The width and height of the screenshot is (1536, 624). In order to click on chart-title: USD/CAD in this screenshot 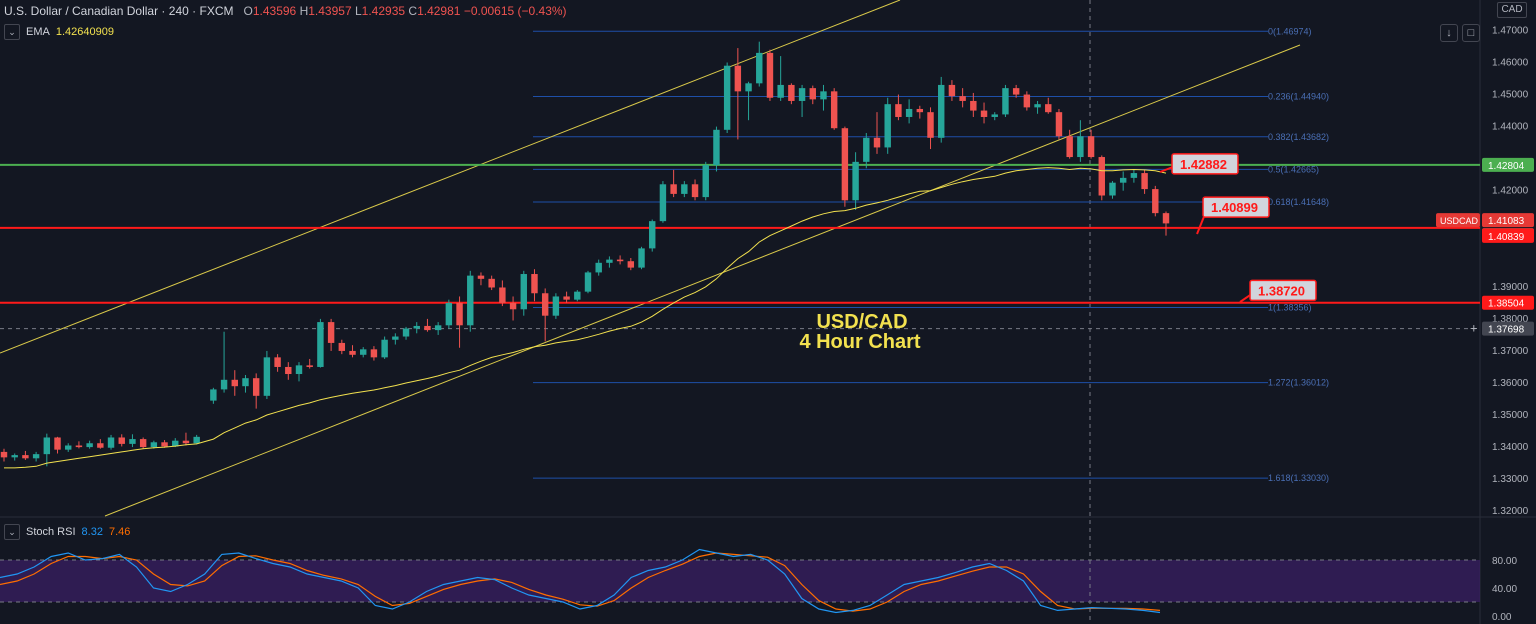, I will do `click(861, 322)`.